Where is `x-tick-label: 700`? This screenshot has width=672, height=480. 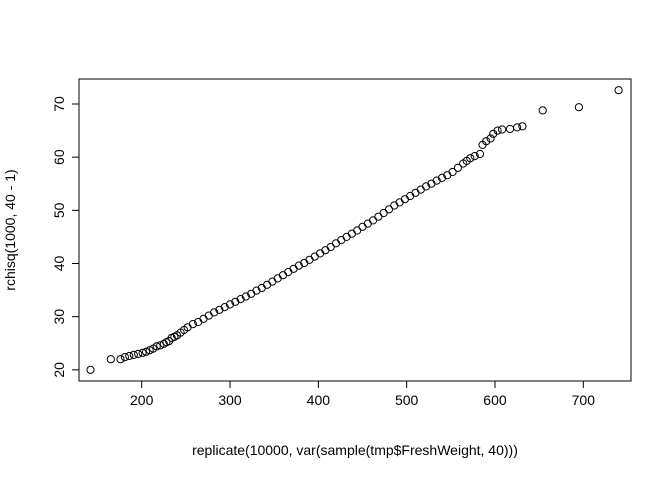 x-tick-label: 700 is located at coordinates (584, 400).